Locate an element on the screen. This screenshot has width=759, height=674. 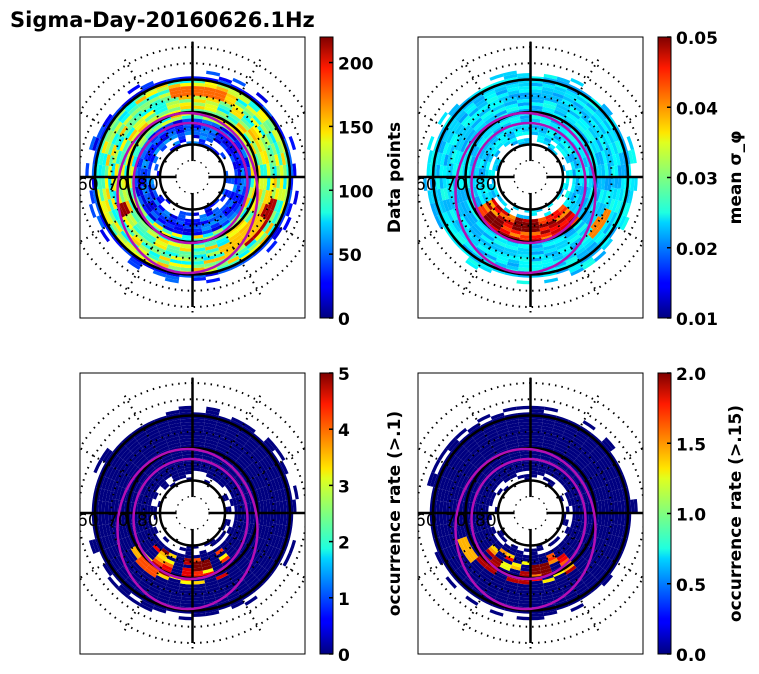
oval-contour-inner is located at coordinates (528, 519).